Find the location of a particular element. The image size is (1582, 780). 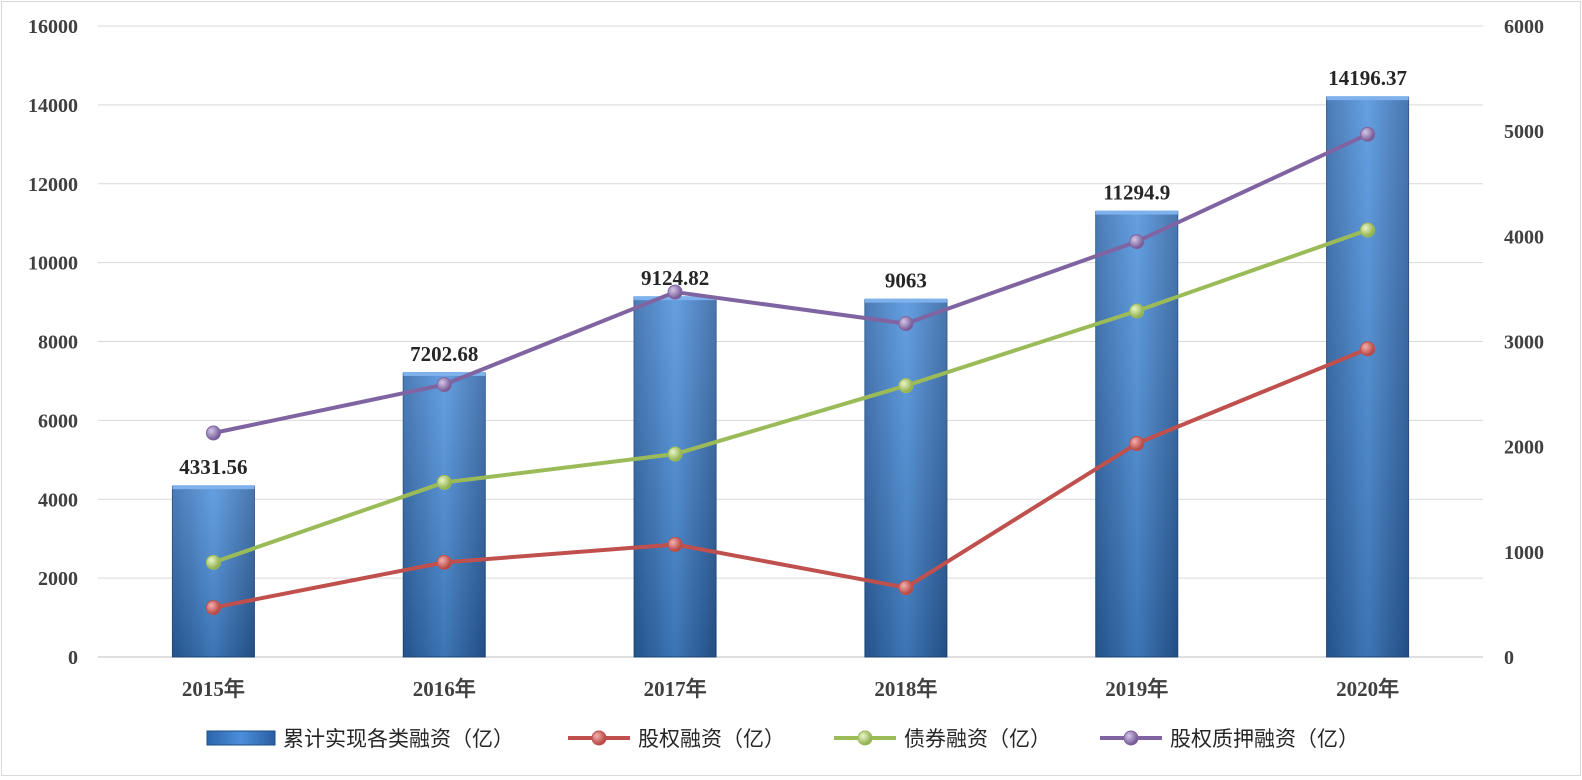

legend: 累计实现各类融资（亿） 股权融资（亿） 债券融资（亿） 股权质押融资（亿） is located at coordinates (782, 739).